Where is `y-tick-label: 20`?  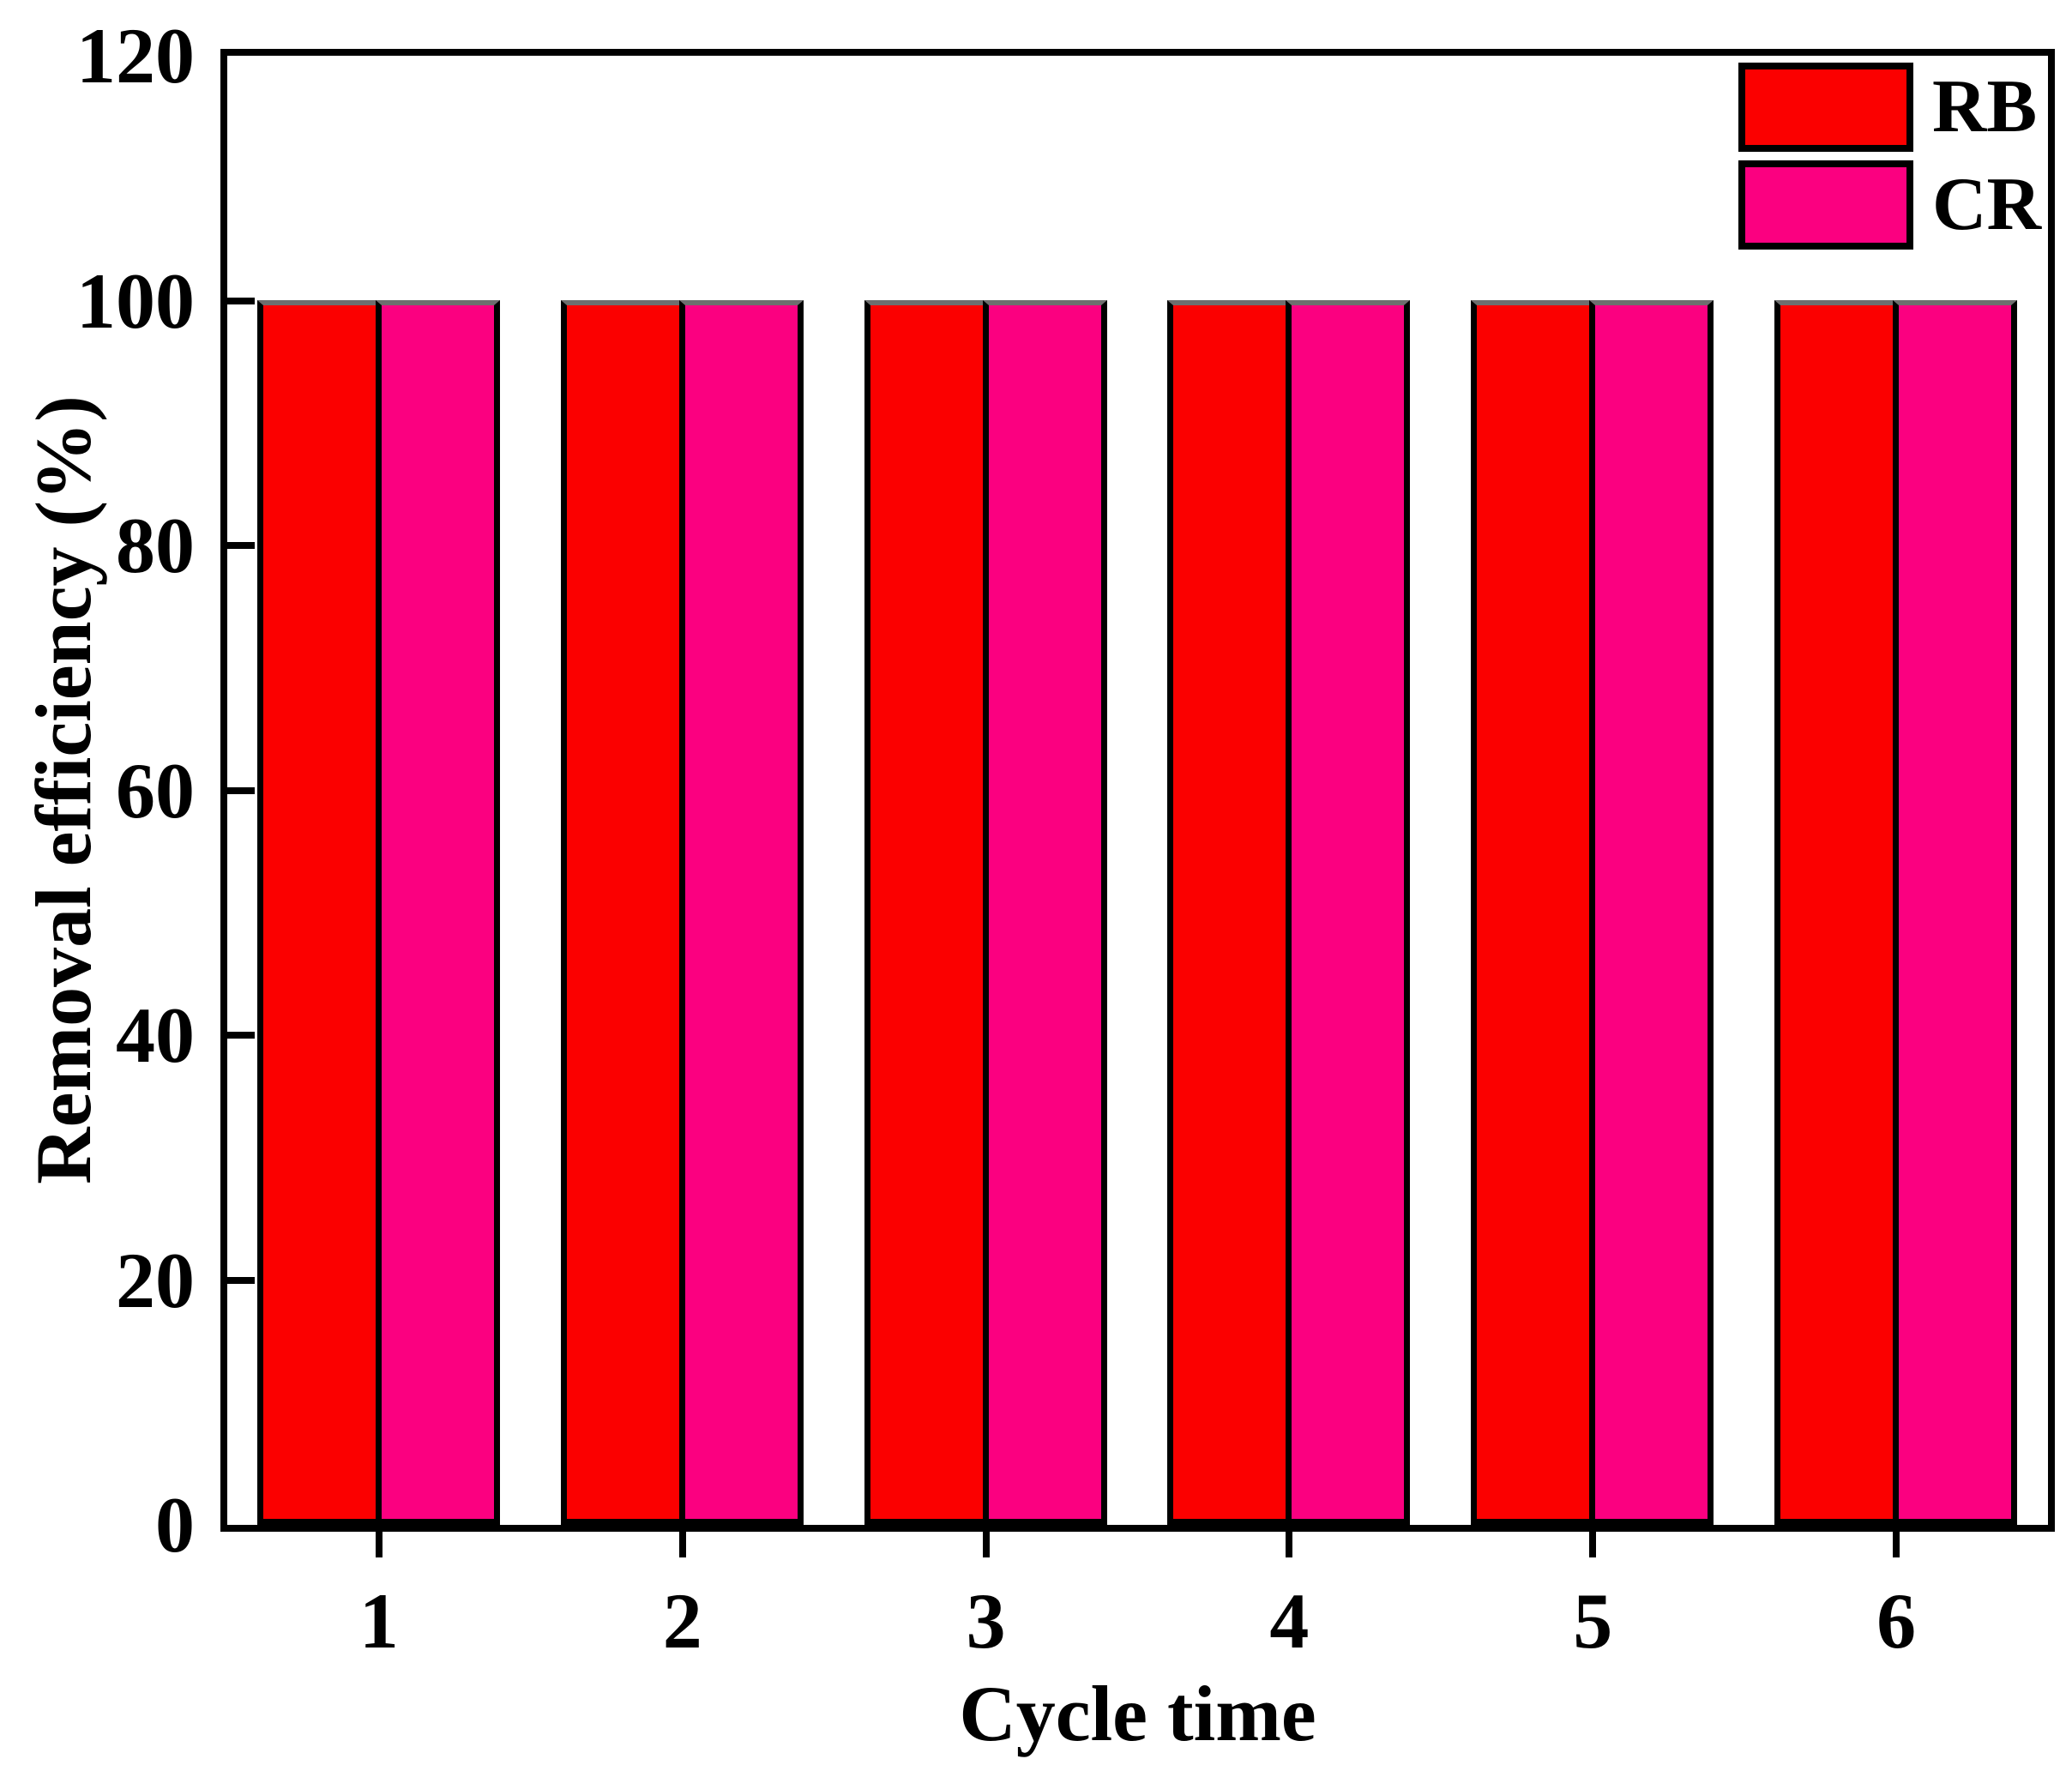 y-tick-label: 20 is located at coordinates (155, 1280).